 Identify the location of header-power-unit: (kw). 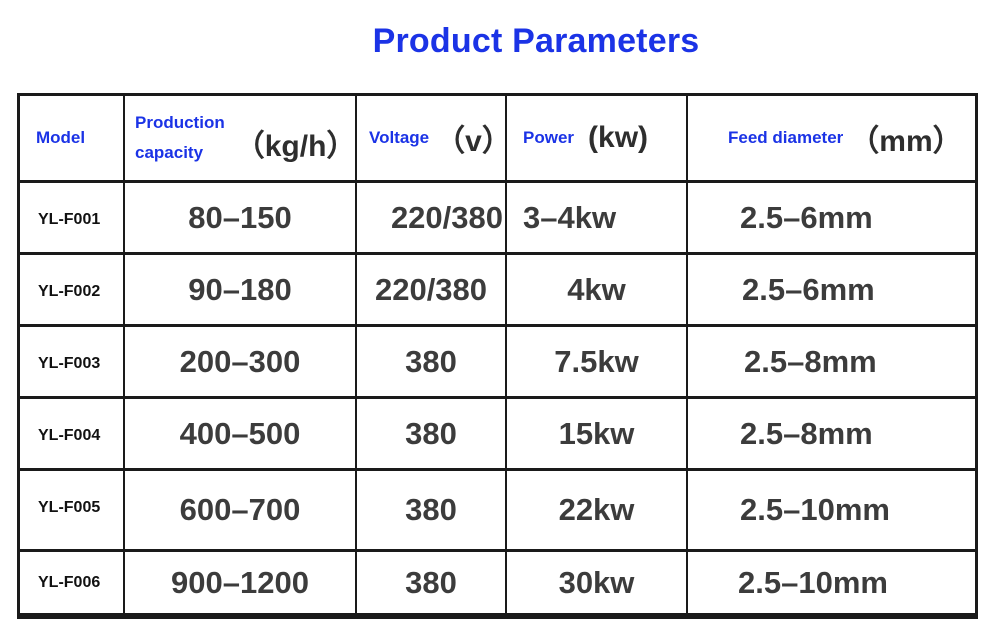
(618, 137).